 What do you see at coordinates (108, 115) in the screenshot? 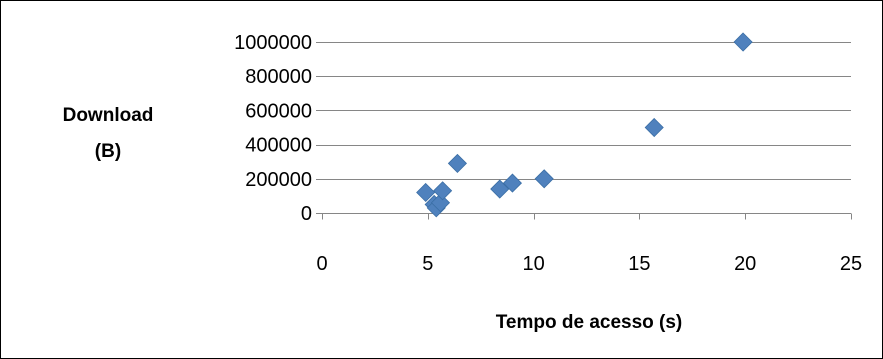
I see `y-axis-title-line1: Download` at bounding box center [108, 115].